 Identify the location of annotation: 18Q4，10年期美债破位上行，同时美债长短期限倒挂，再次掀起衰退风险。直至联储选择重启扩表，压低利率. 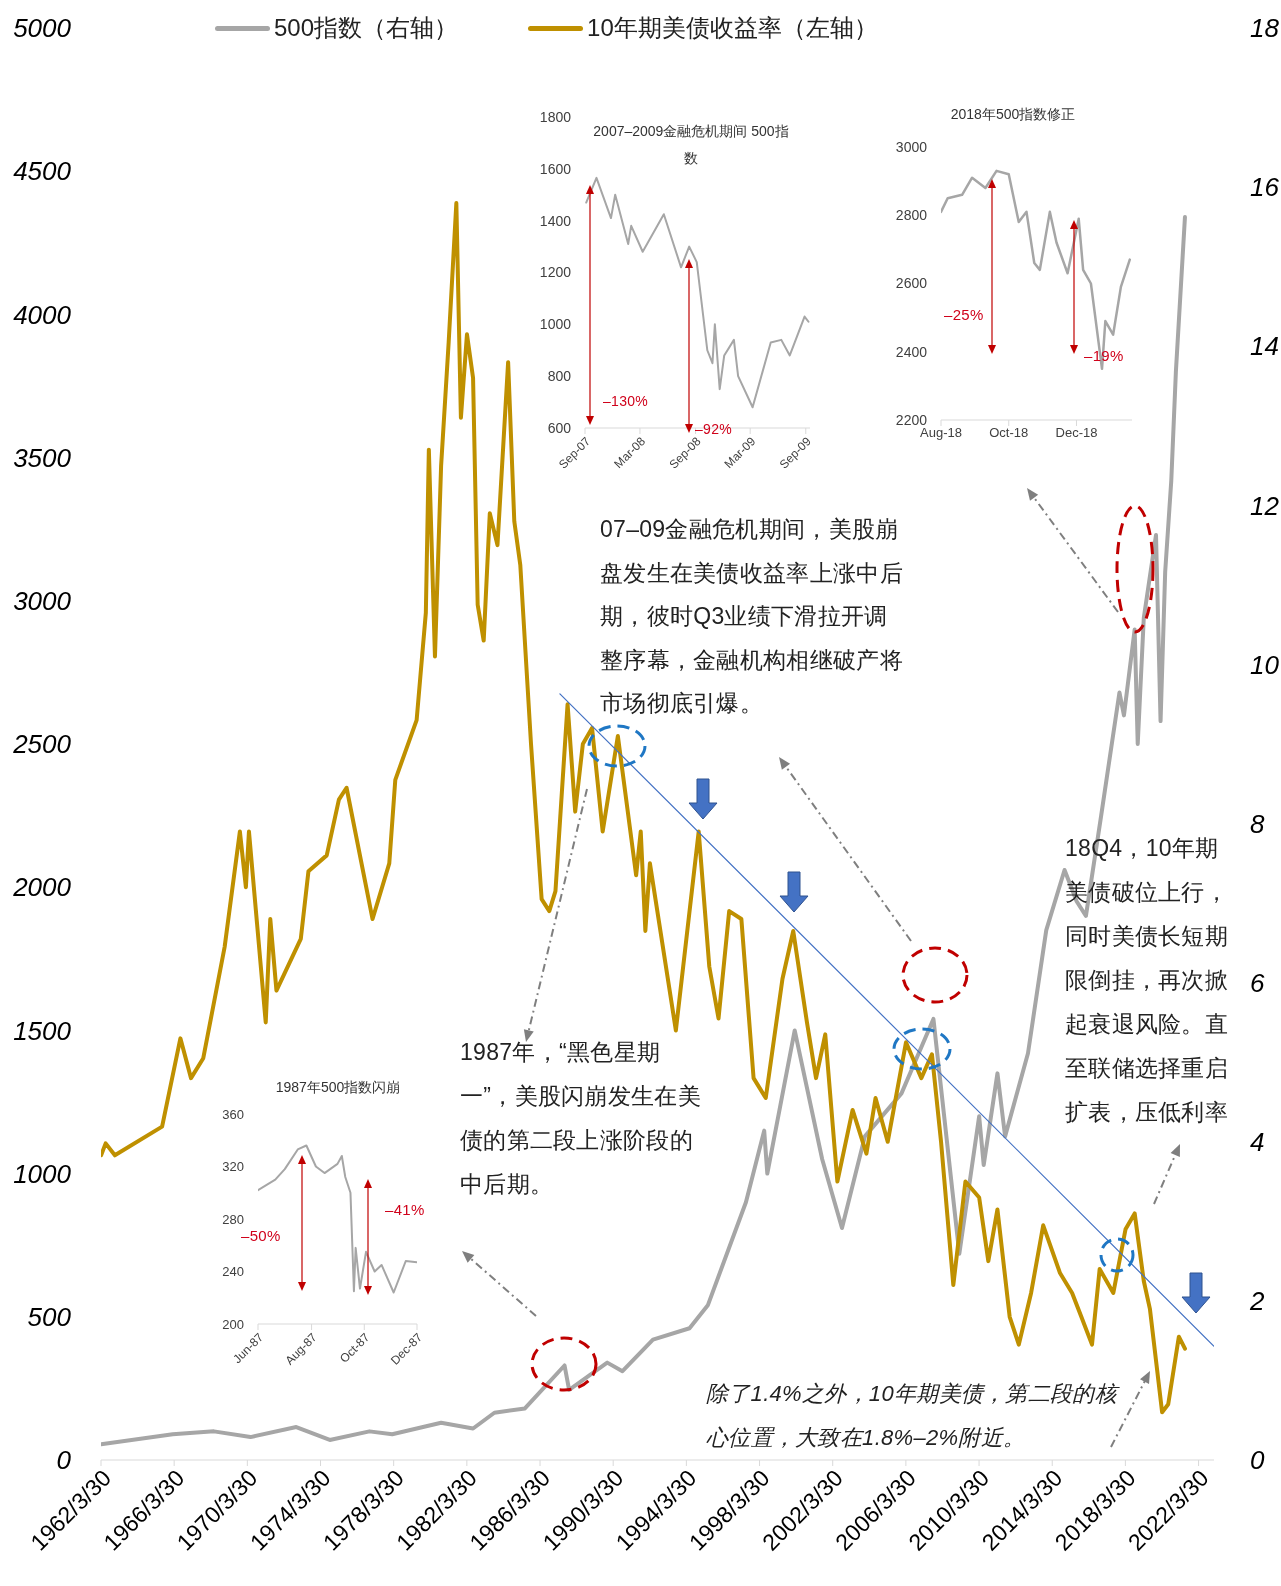
(1147, 980).